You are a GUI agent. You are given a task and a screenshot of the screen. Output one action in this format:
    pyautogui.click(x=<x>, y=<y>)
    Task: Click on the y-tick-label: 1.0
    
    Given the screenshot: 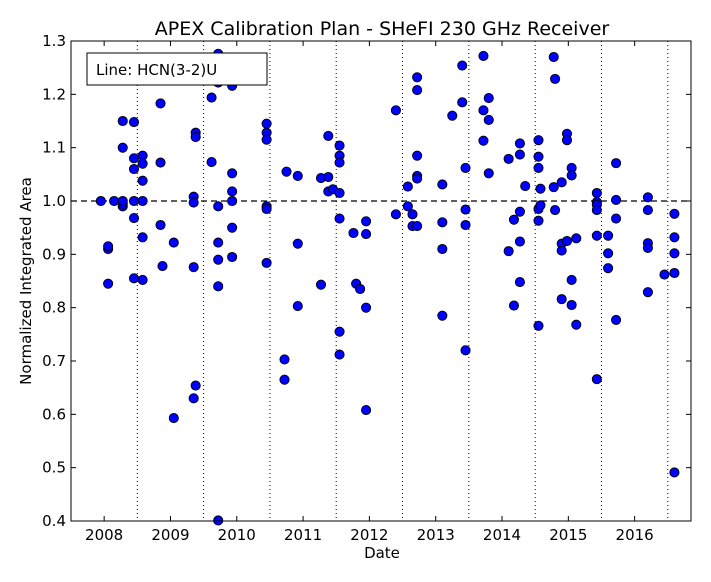 What is the action you would take?
    pyautogui.click(x=54, y=201)
    